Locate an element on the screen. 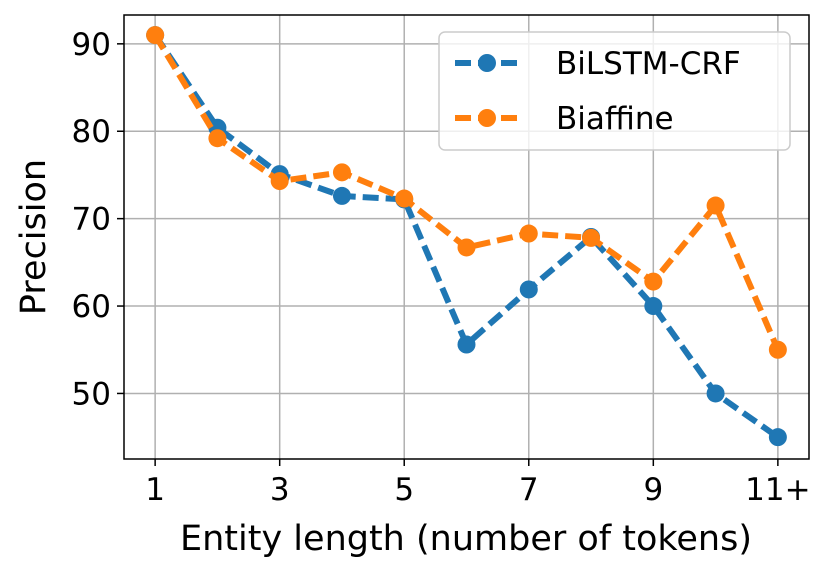 This screenshot has width=831, height=572. x-tick-label: 1 is located at coordinates (155, 490).